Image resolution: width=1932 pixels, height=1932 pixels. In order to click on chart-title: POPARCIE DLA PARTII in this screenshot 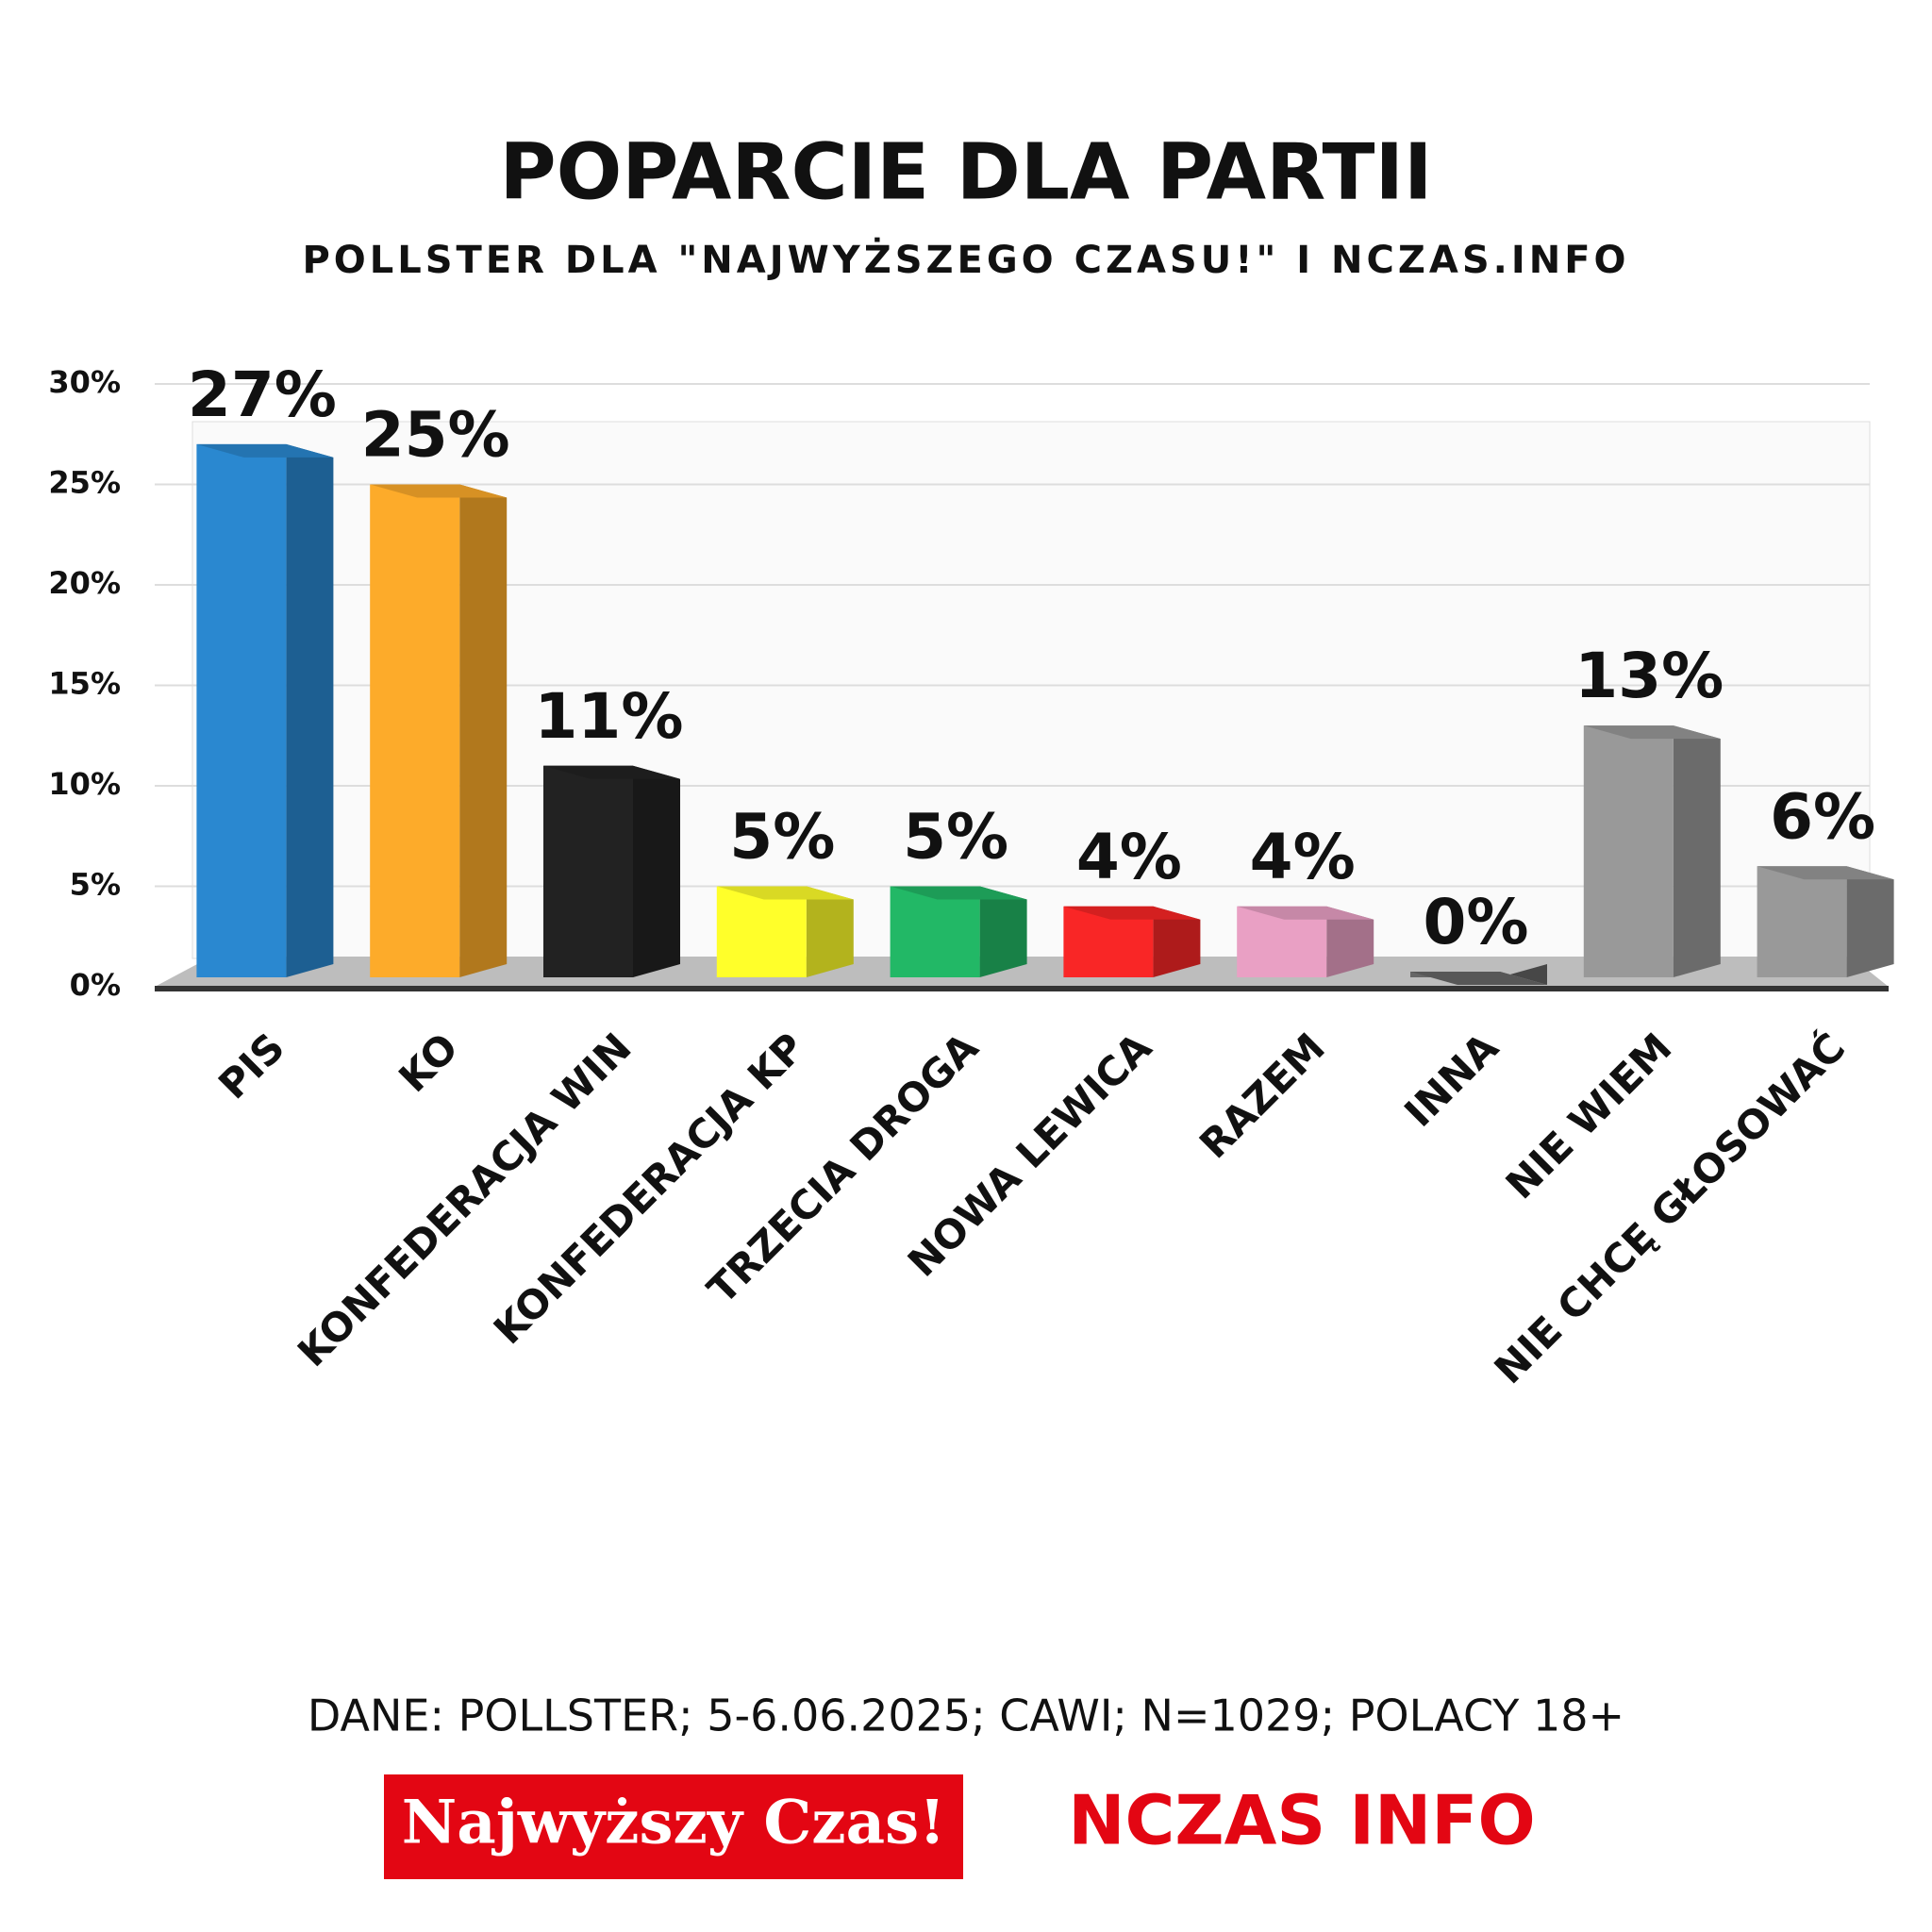, I will do `click(965, 172)`.